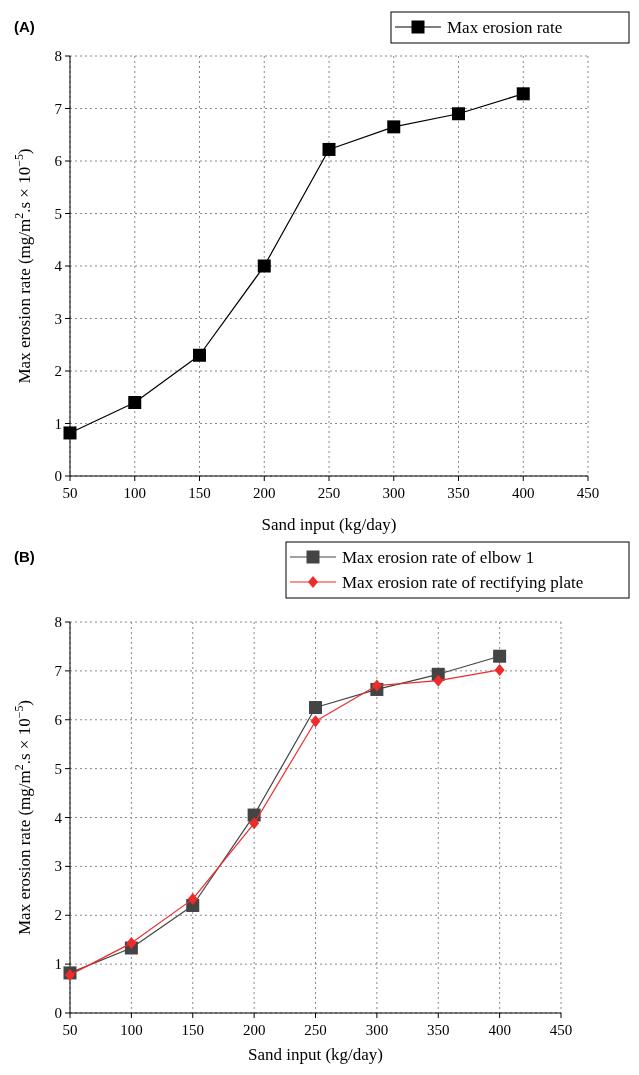 The height and width of the screenshot is (1075, 639). I want to click on legend-label: Max erosion rate of rectifying plate, so click(463, 582).